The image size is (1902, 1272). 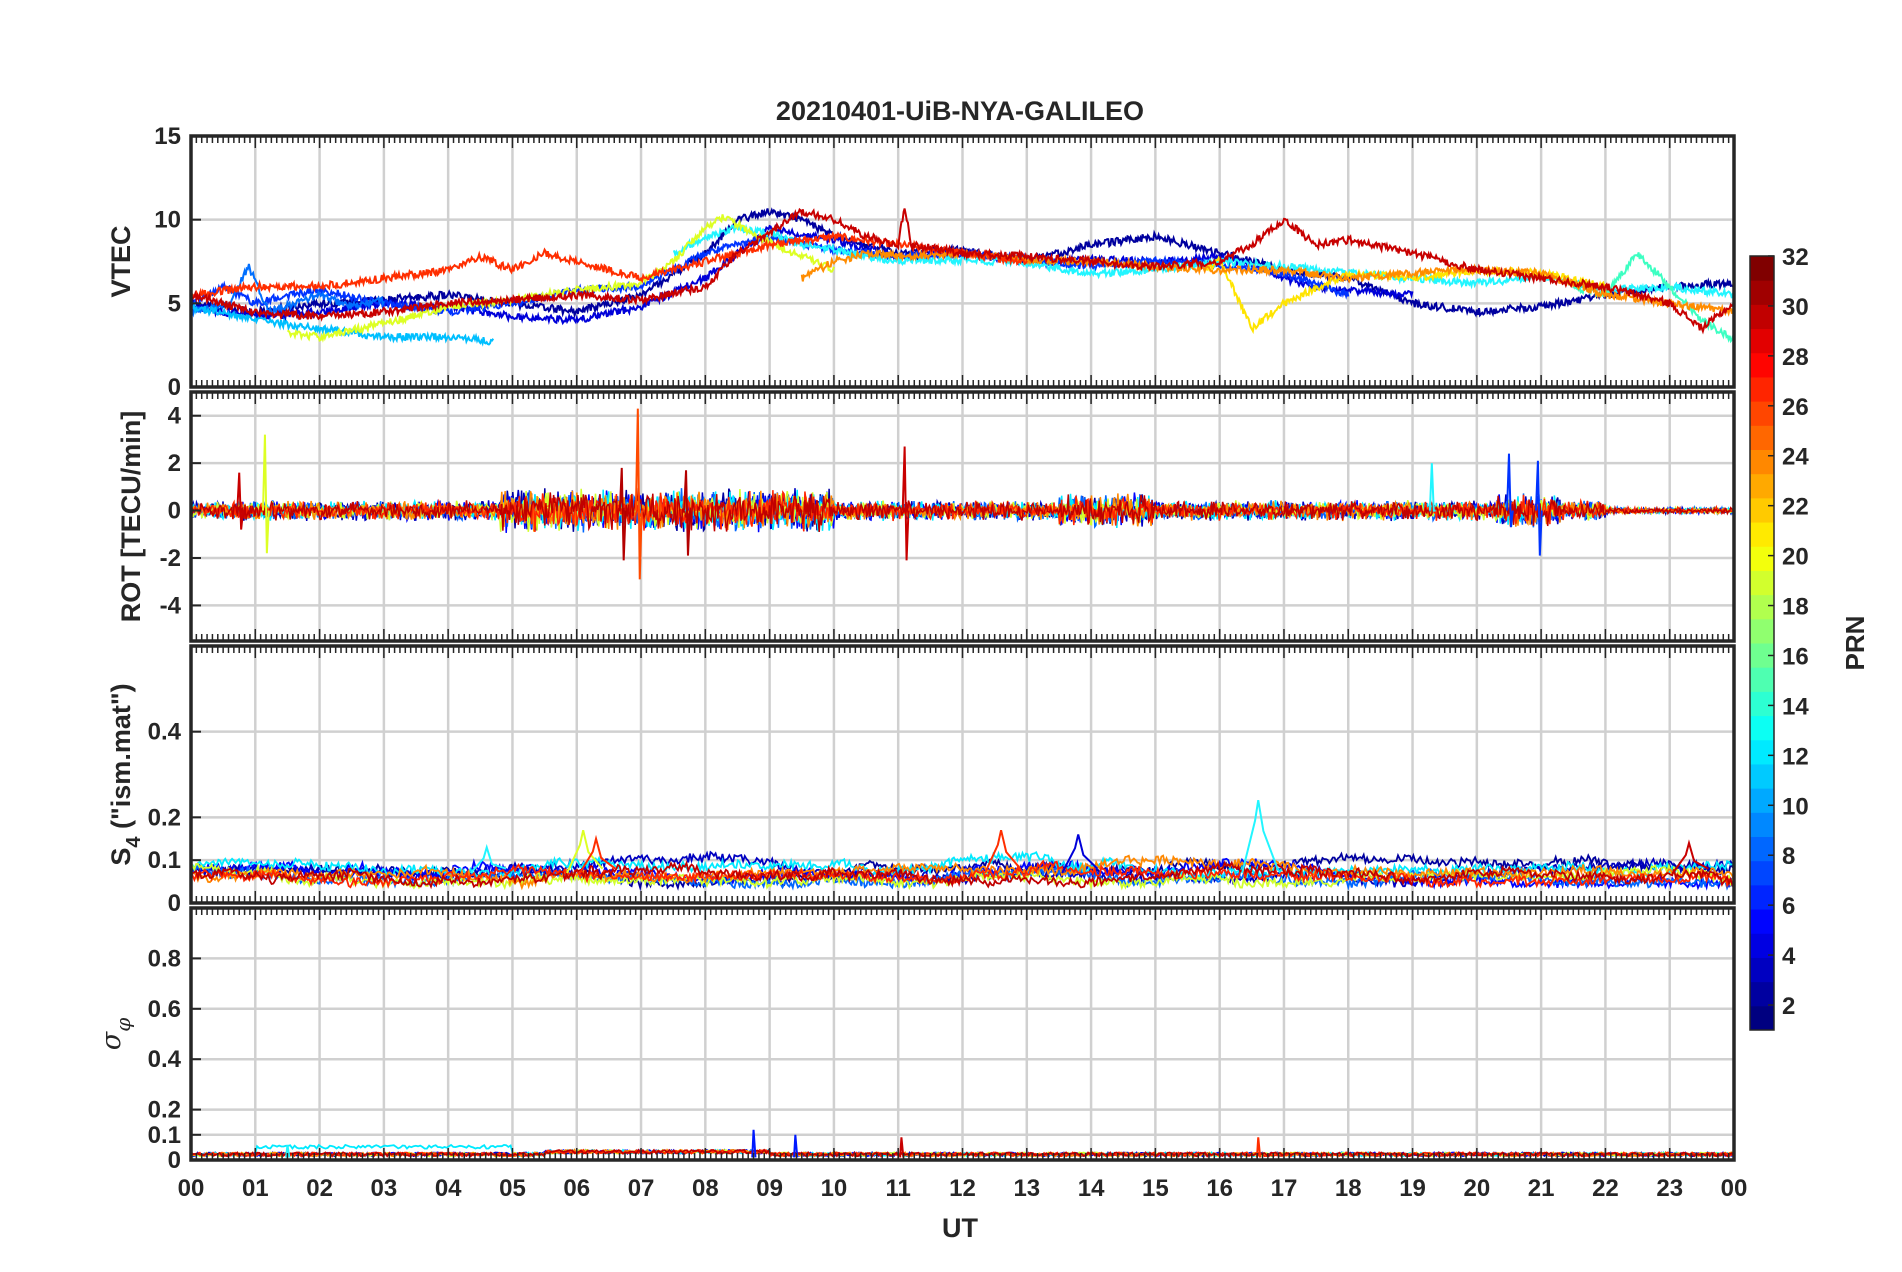 I want to click on colorbar-tick-label: 30, so click(x=1795, y=307).